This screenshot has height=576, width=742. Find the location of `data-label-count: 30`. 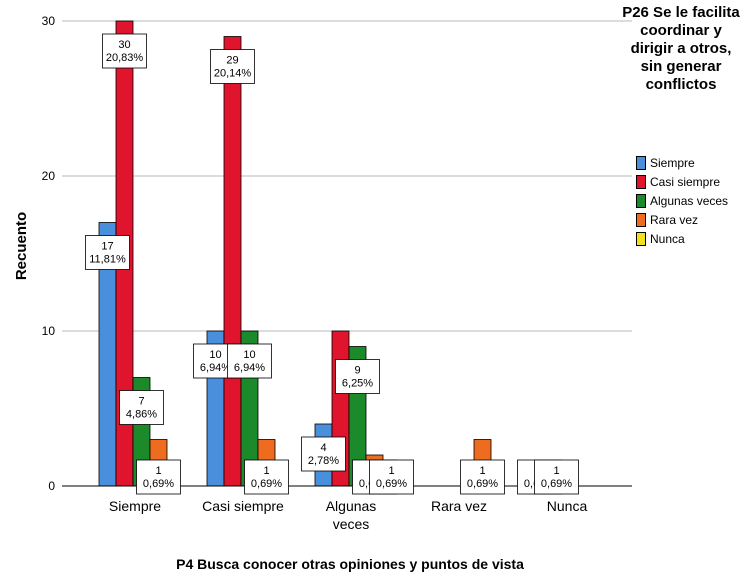

data-label-count: 30 is located at coordinates (124, 45).